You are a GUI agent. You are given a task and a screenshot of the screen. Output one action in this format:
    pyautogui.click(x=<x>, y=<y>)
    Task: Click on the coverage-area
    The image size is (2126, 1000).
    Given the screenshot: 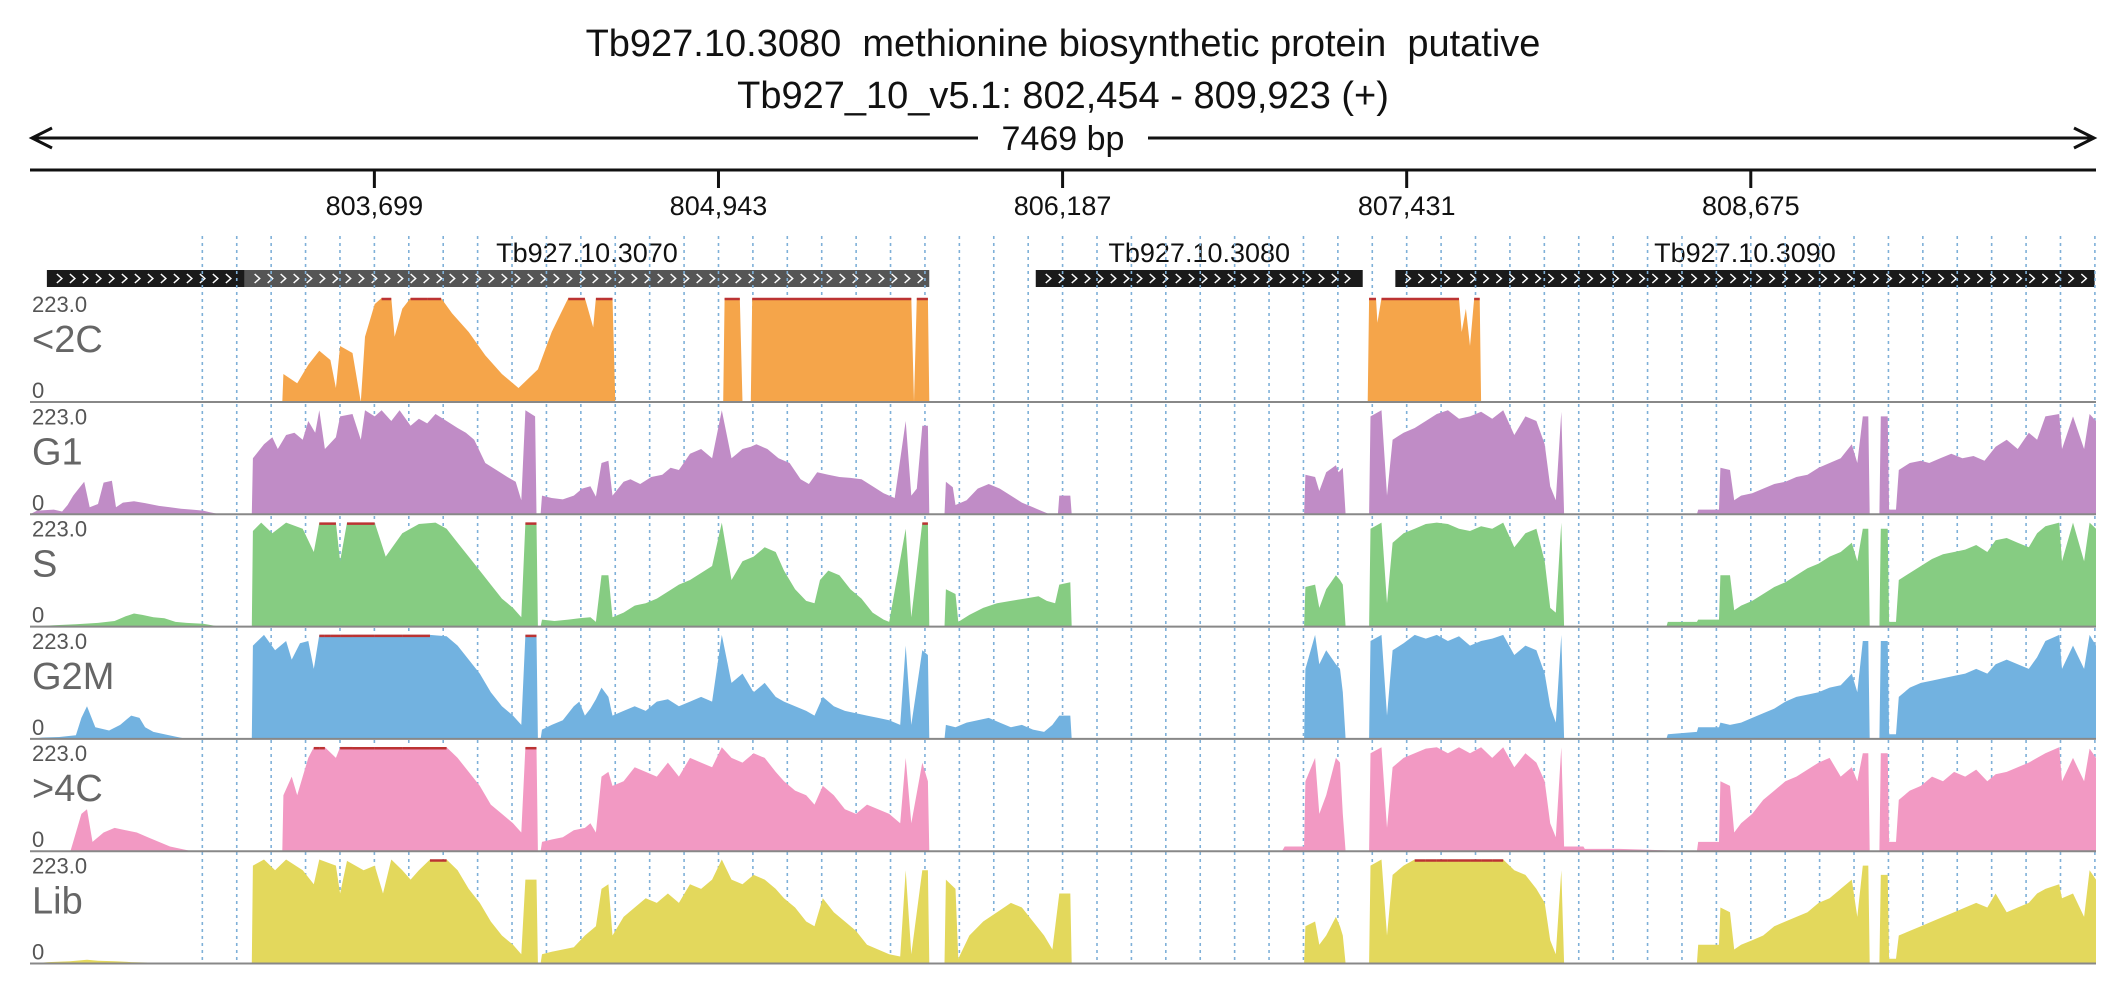 What is the action you would take?
    pyautogui.click(x=1063, y=350)
    